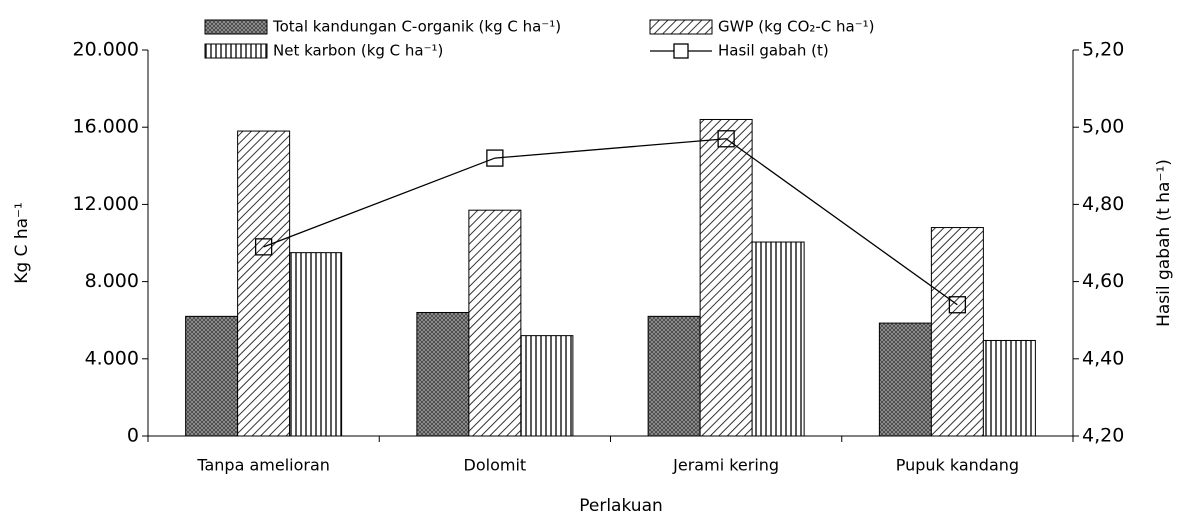 The image size is (1178, 516). Describe the element at coordinates (133, 436) in the screenshot. I see `y-tick-label: 0` at that location.